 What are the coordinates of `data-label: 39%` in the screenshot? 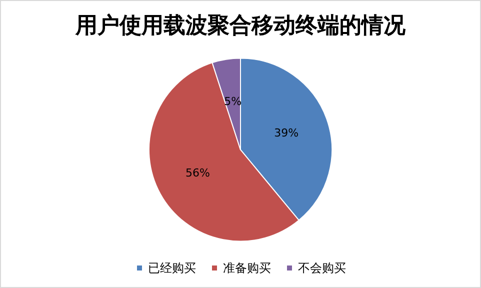 It's located at (286, 133).